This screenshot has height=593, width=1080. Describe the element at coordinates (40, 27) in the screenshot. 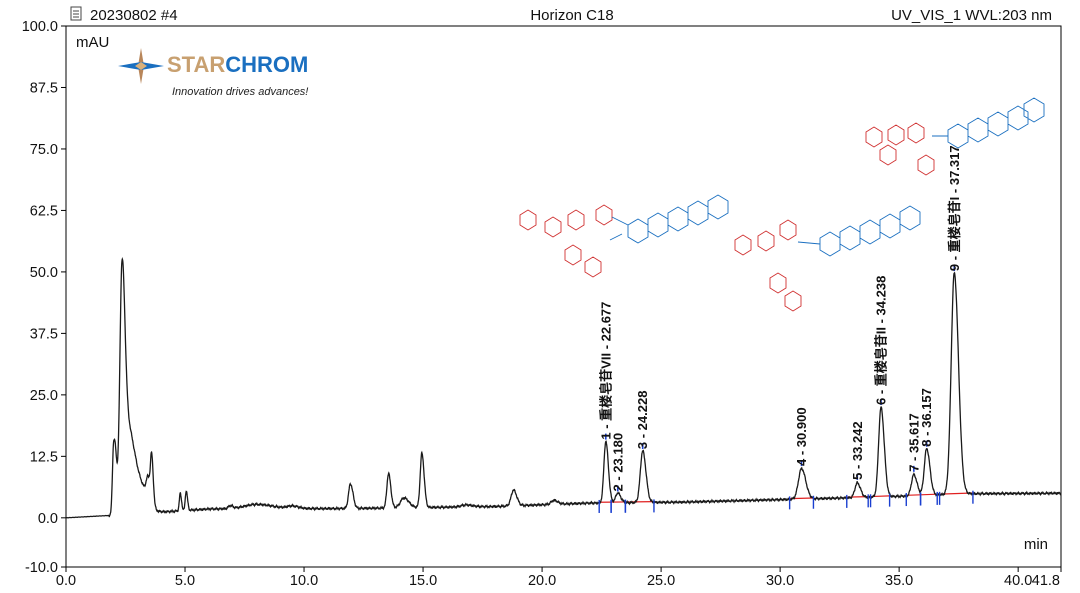

I see `y-tick-label: 100.0` at that location.